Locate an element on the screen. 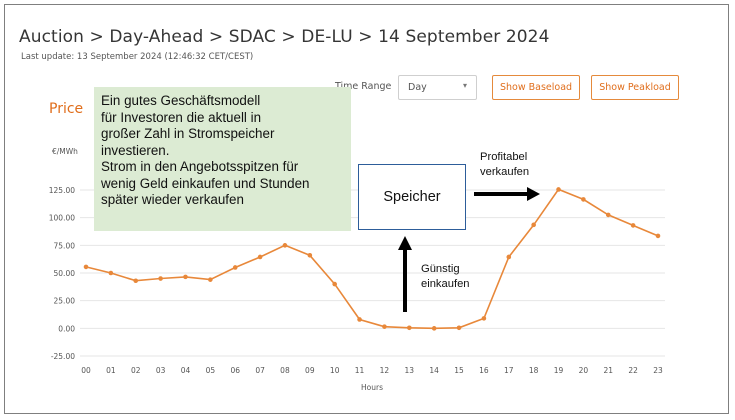  buy-annotation-line: einkaufen is located at coordinates (445, 284).